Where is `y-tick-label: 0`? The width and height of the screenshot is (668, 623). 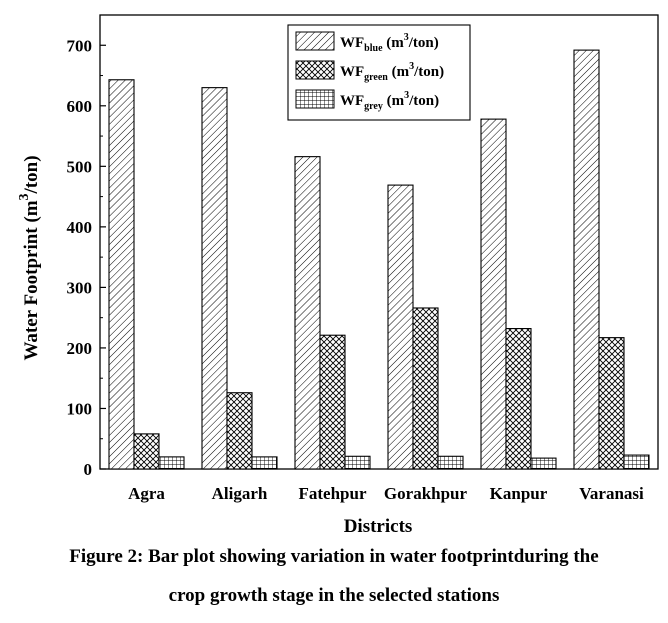
y-tick-label: 0 is located at coordinates (88, 469).